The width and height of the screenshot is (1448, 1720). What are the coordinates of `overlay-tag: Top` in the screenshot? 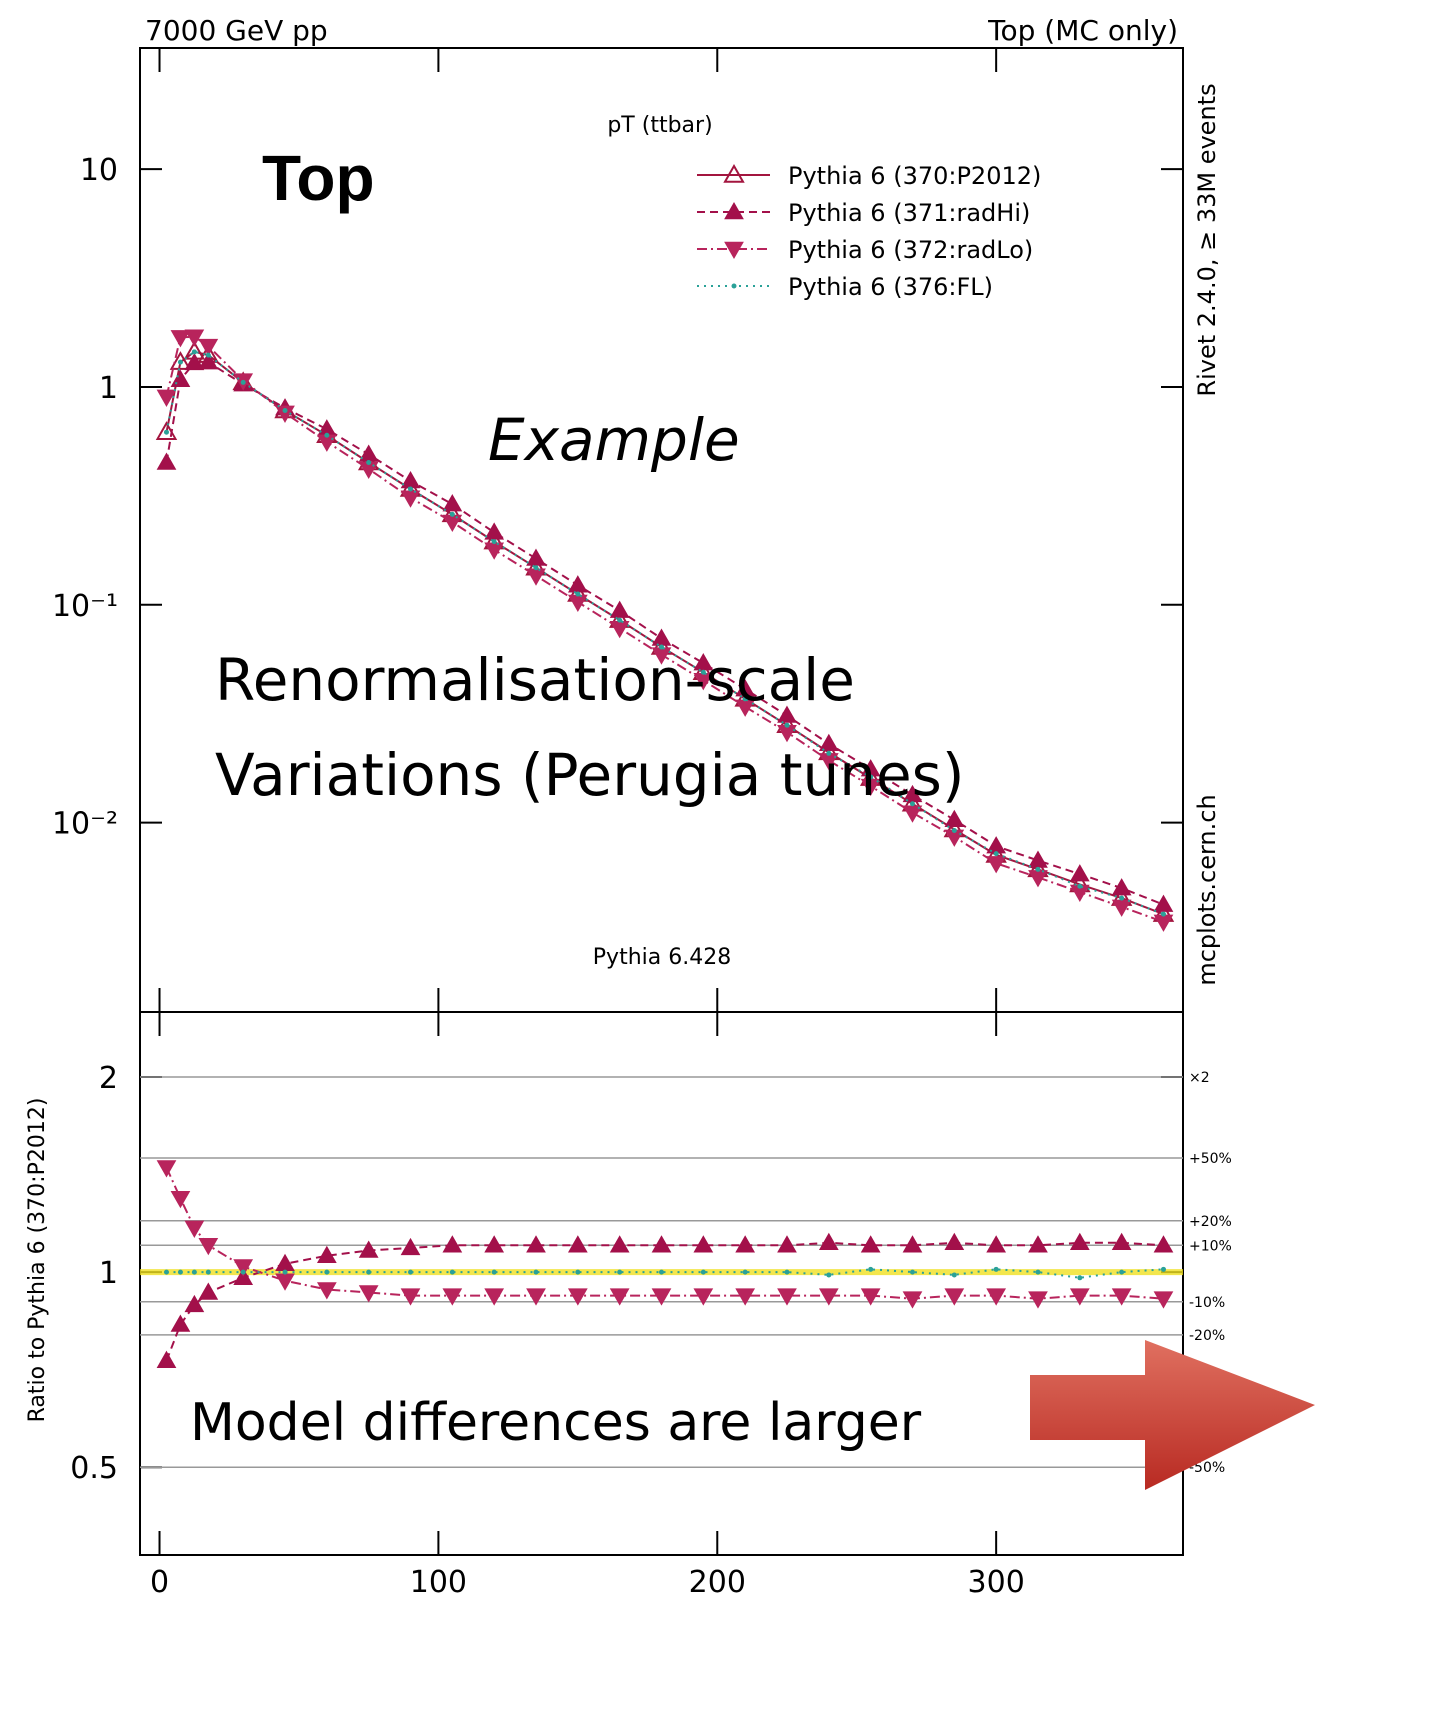 It's located at (318, 178).